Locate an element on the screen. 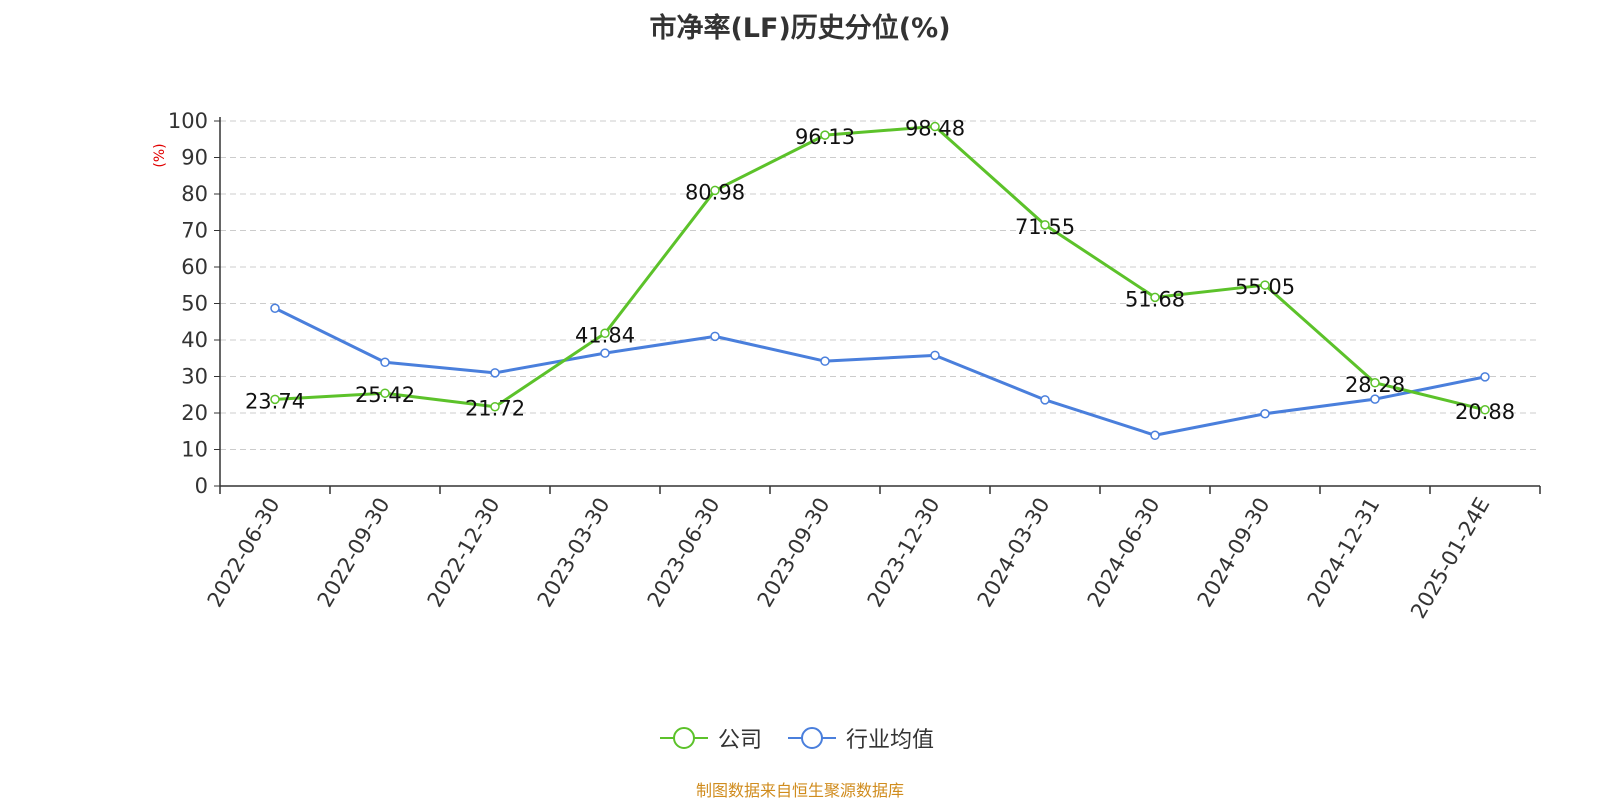 Image resolution: width=1600 pixels, height=800 pixels. legend-industry-line-icon is located at coordinates (812, 738).